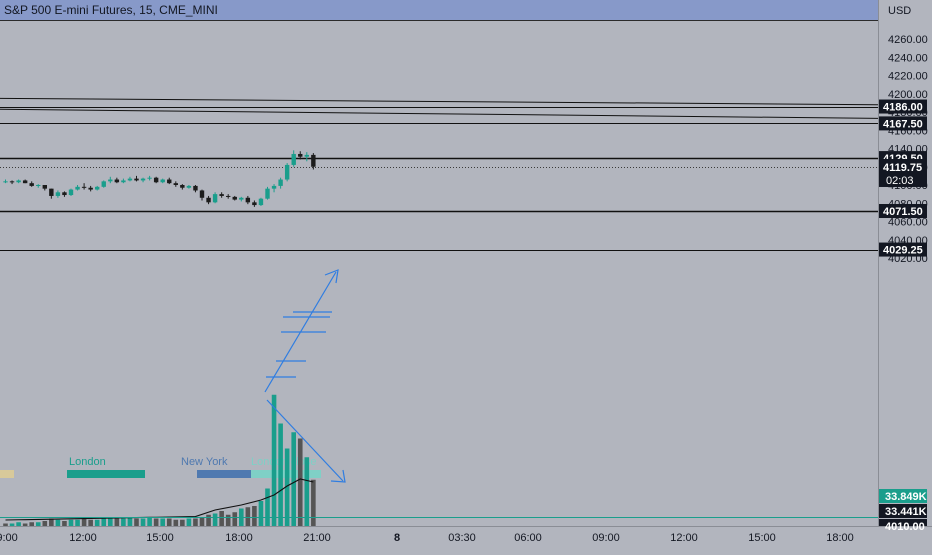 The height and width of the screenshot is (555, 932). What do you see at coordinates (528, 538) in the screenshot?
I see `time-tick-label: 06:00` at bounding box center [528, 538].